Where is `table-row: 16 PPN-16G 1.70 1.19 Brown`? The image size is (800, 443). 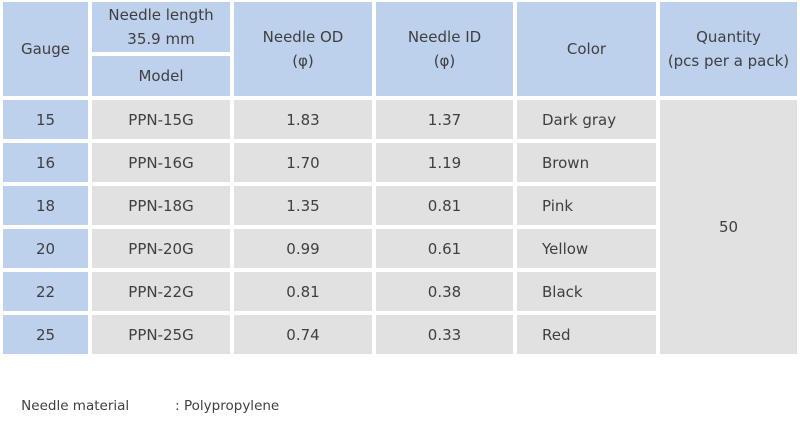
table-row: 16 PPN-16G 1.70 1.19 Brown is located at coordinates (400, 162).